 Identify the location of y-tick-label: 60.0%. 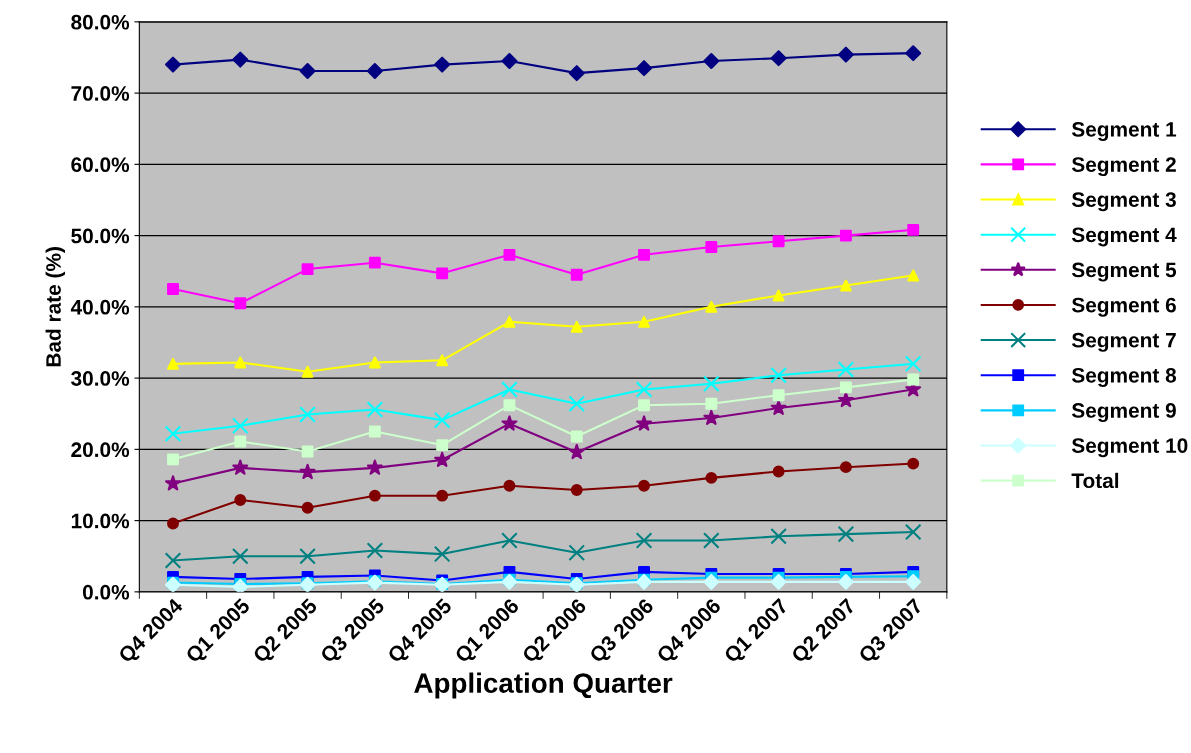
(100, 165).